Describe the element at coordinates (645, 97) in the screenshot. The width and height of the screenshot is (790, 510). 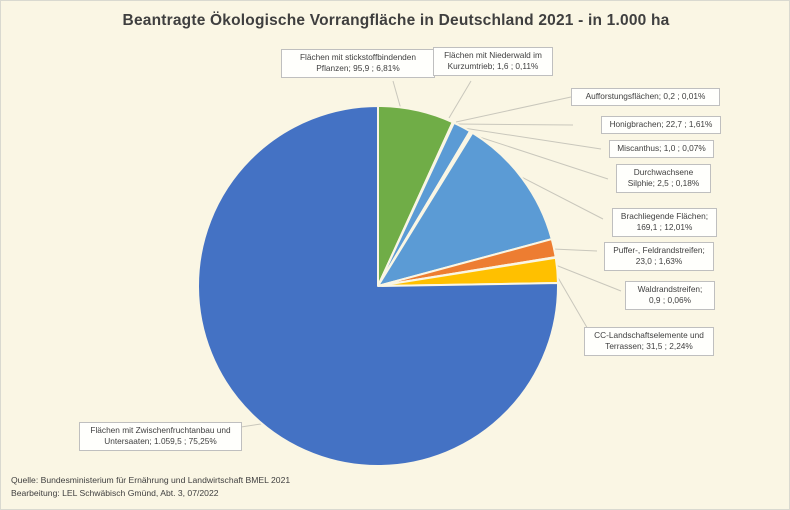
I see `callout-aufforstungsflaechen: Aufforstungsflächen; 0,2 ; 0,01%` at that location.